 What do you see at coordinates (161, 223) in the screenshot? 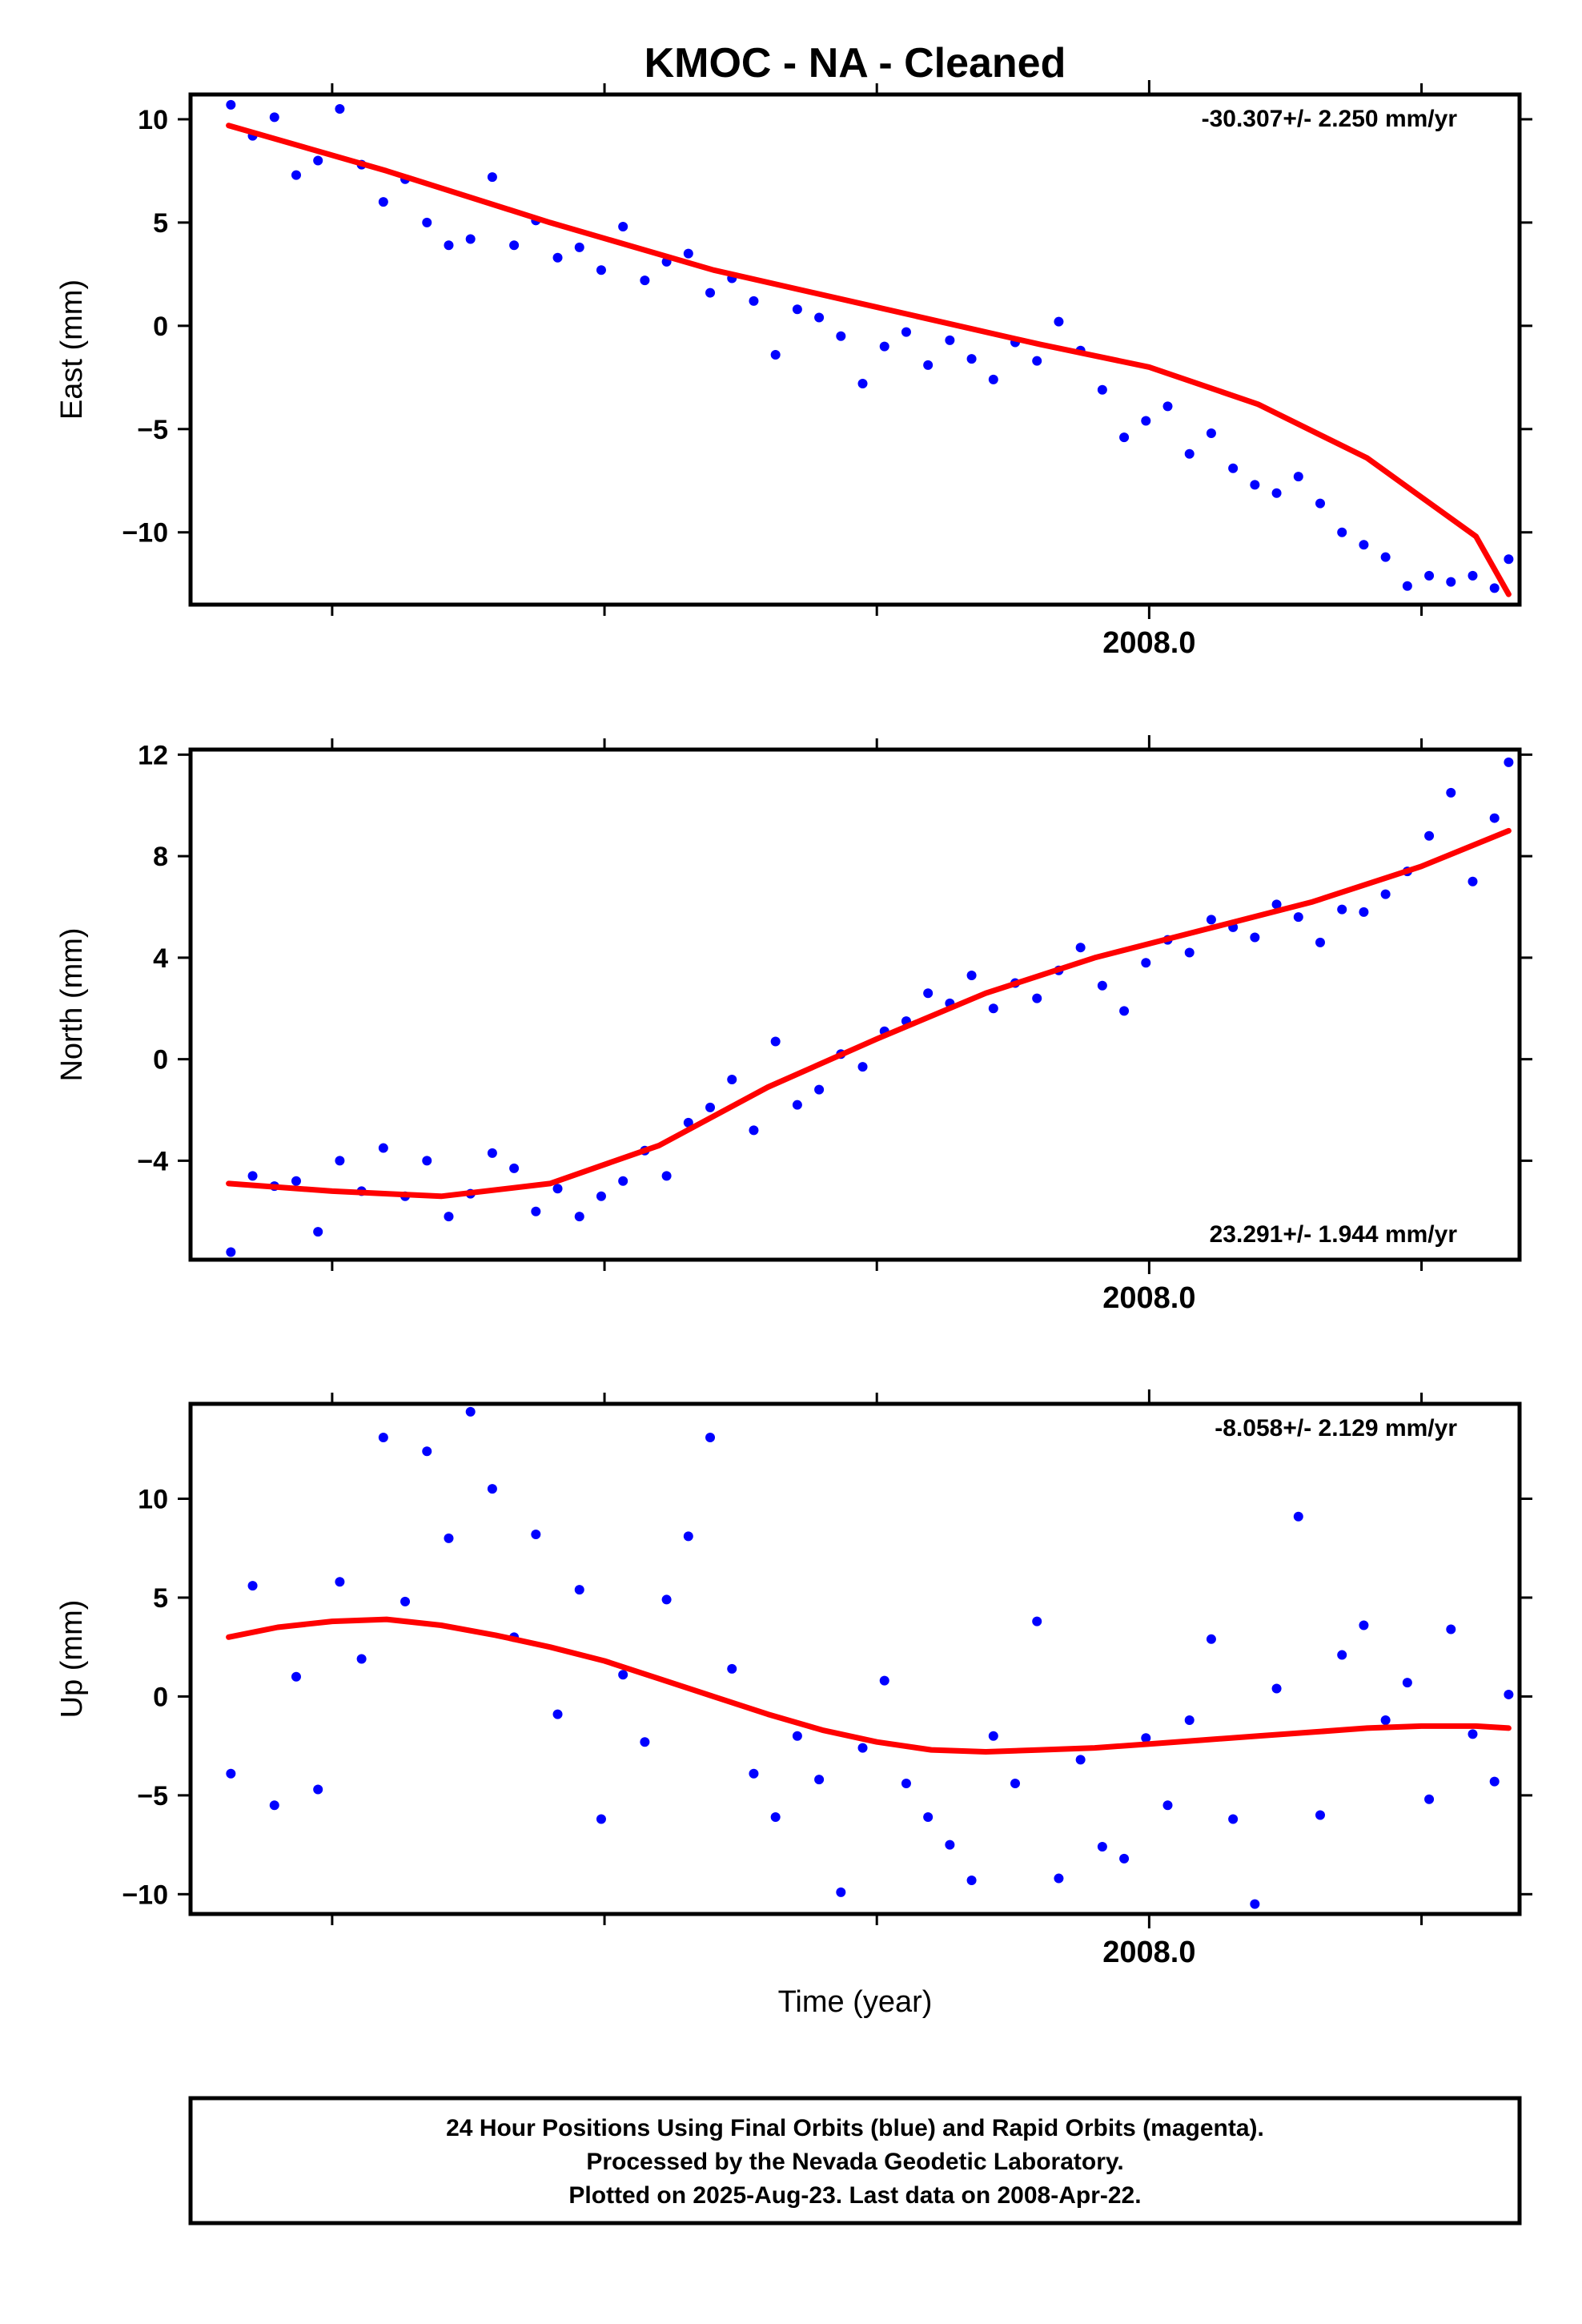
I see `y-tick-label: 5` at bounding box center [161, 223].